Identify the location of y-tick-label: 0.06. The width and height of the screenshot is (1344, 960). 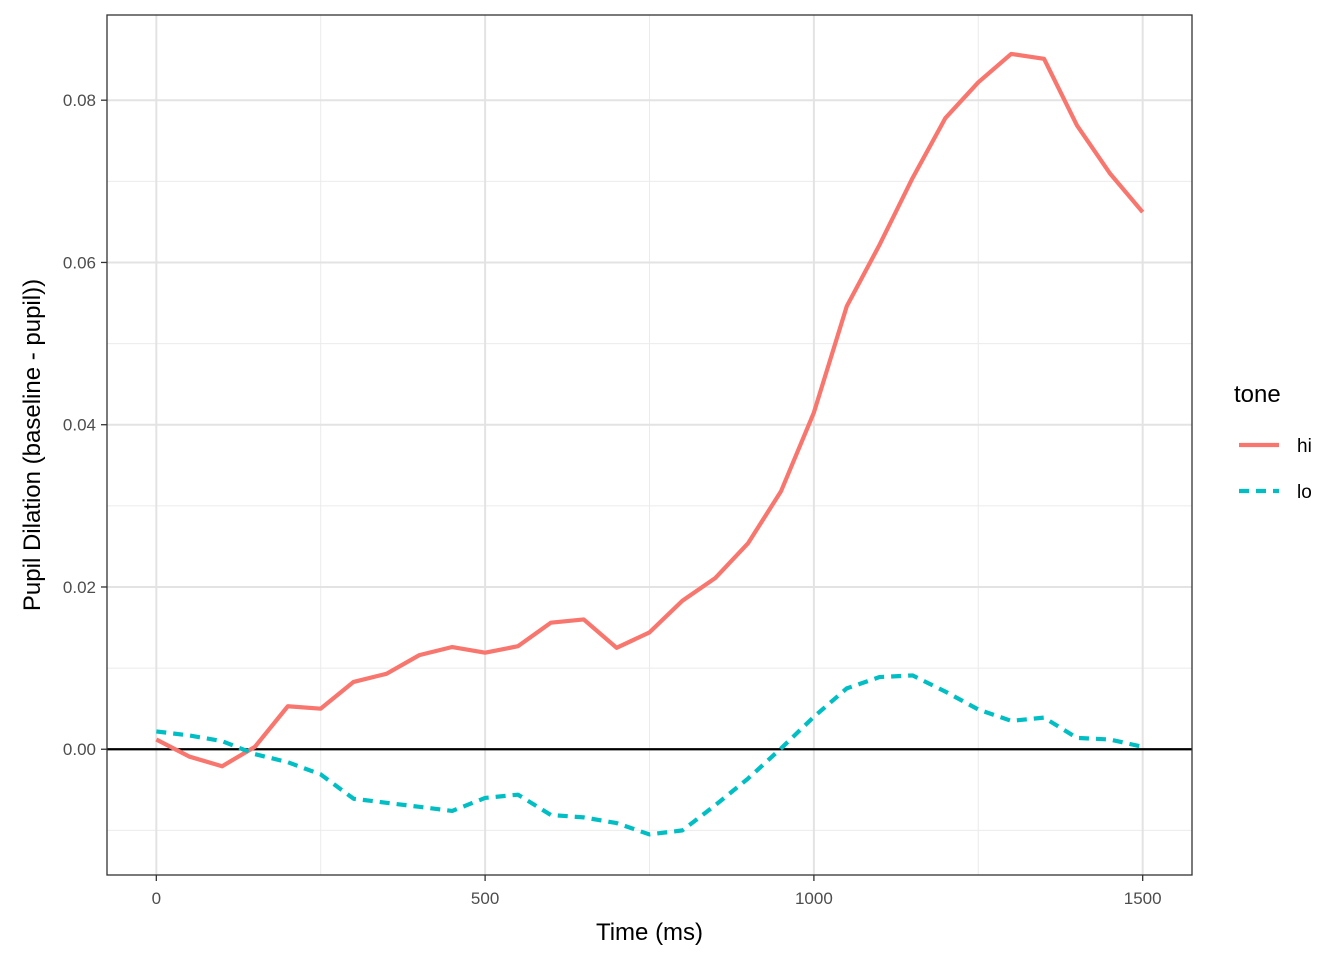
(79, 262).